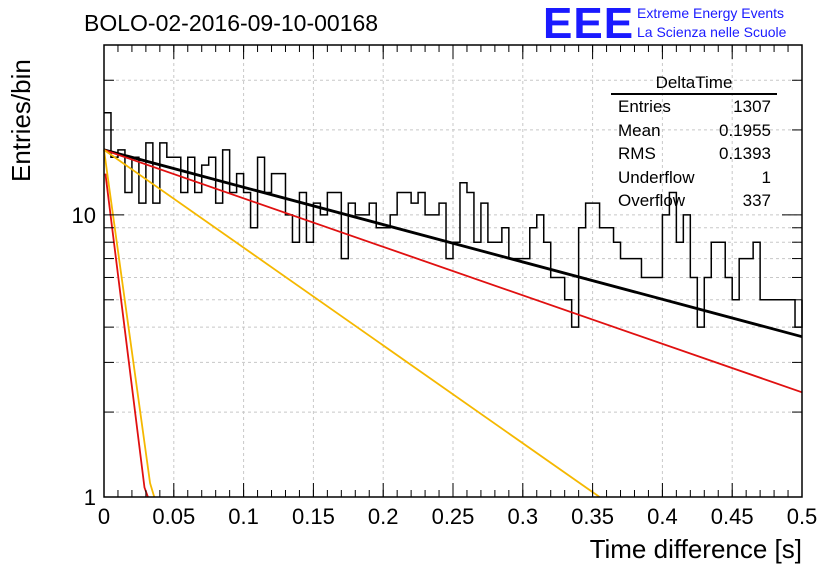 This screenshot has height=572, width=836. What do you see at coordinates (766, 177) in the screenshot?
I see `stat-value: 1` at bounding box center [766, 177].